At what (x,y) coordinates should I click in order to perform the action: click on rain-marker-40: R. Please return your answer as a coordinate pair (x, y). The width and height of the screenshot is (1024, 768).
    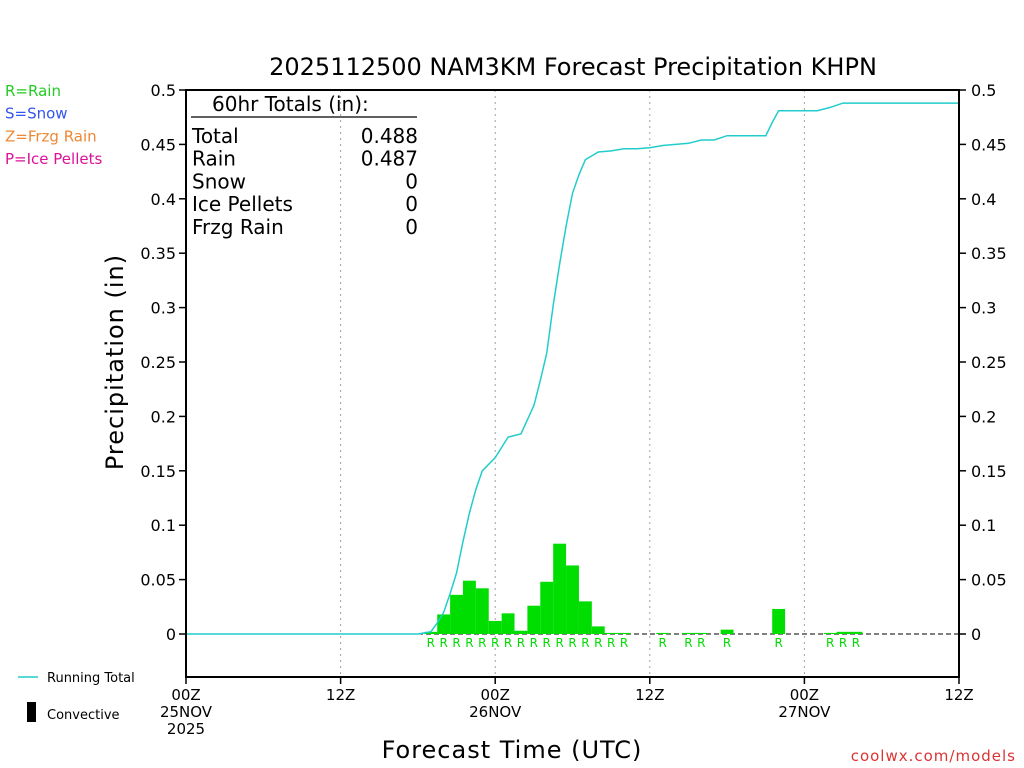
    Looking at the image, I should click on (701, 643).